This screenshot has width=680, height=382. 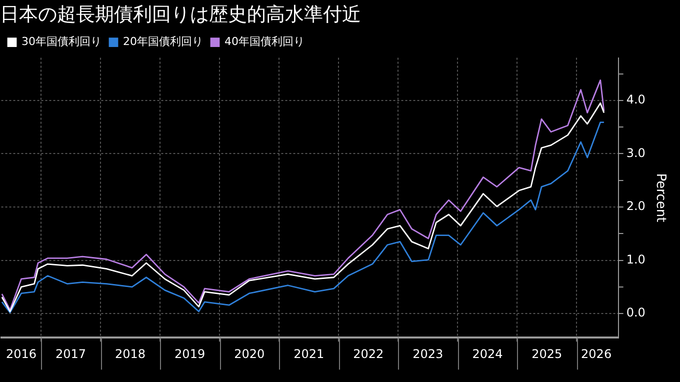 I want to click on y-axis-title: Percent, so click(x=660, y=197).